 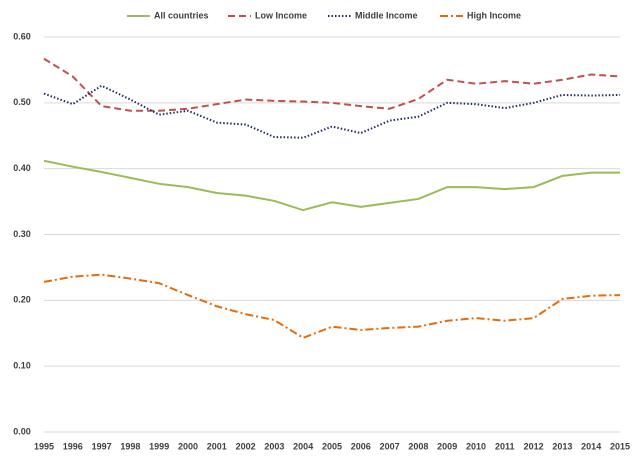 What do you see at coordinates (22, 431) in the screenshot?
I see `y-tick-label: 0.00` at bounding box center [22, 431].